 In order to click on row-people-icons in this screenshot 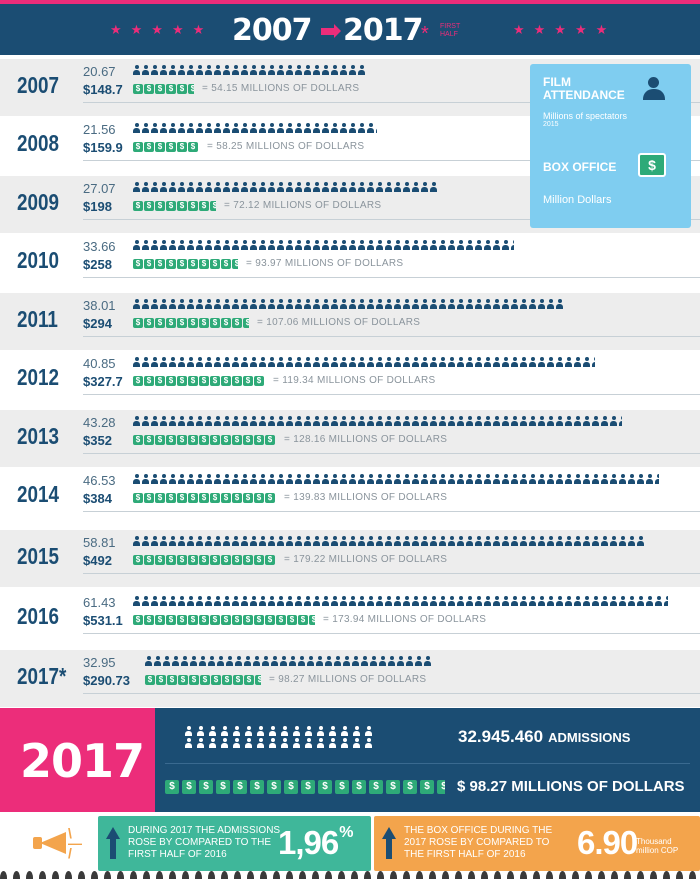, I will do `click(323, 246)`.